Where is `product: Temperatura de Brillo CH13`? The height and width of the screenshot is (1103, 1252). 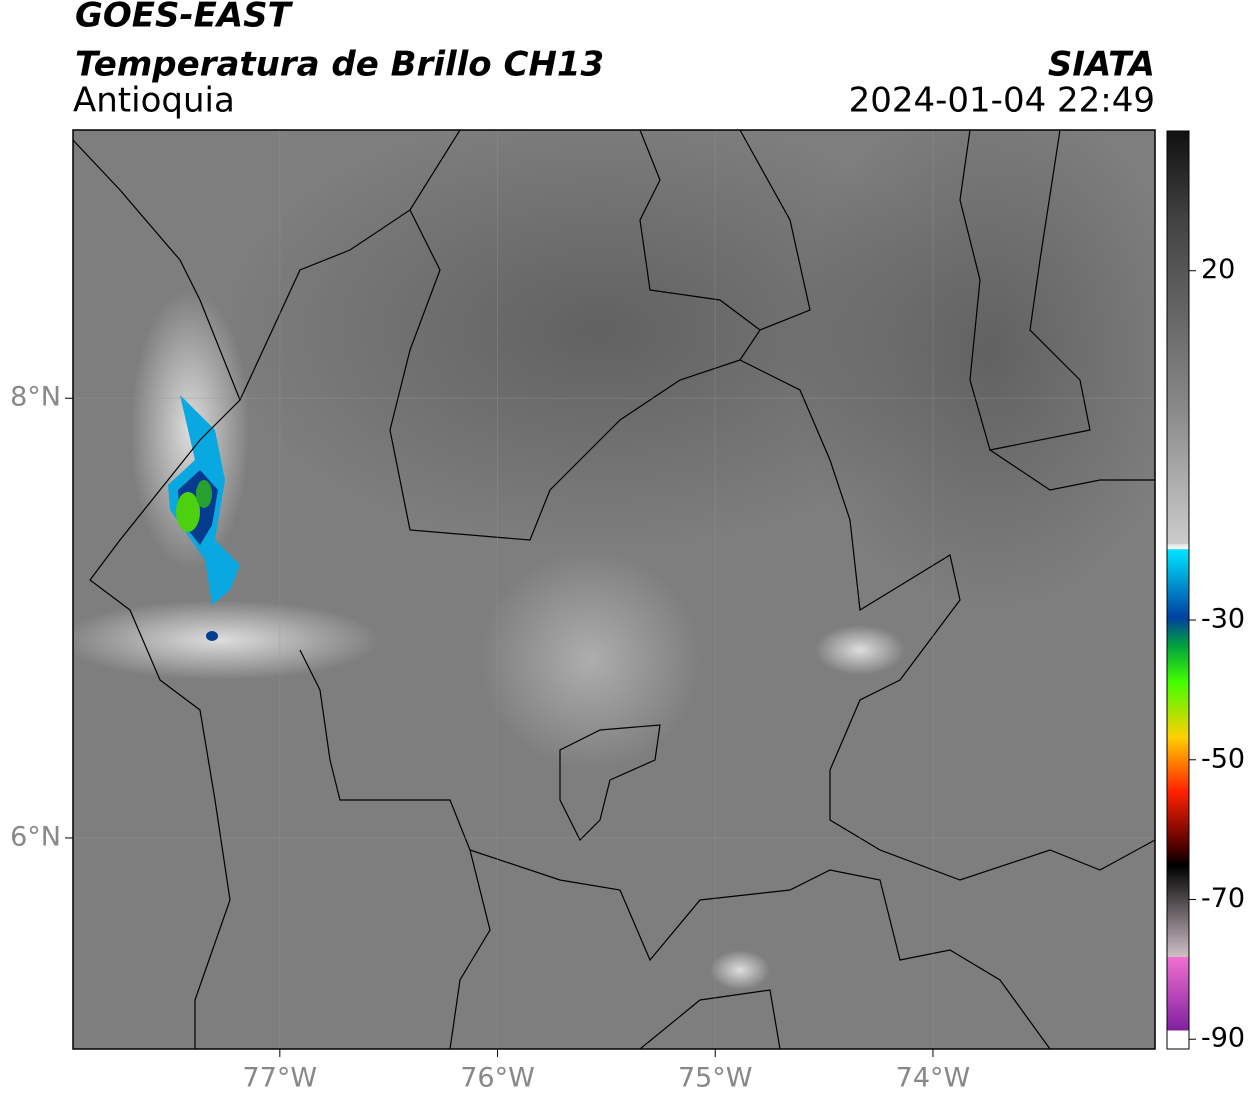 product: Temperatura de Brillo CH13 is located at coordinates (339, 65).